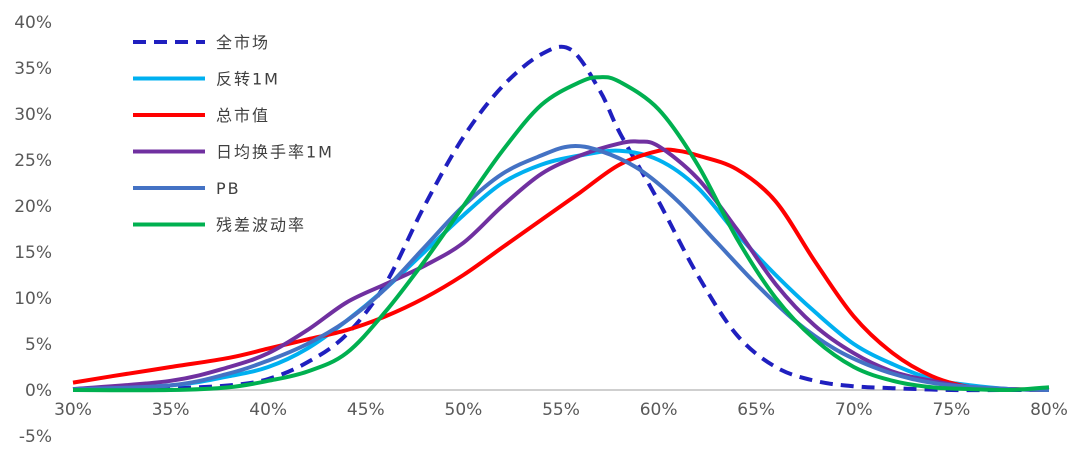 The height and width of the screenshot is (454, 1086). I want to click on x-tick-label: 45%, so click(366, 410).